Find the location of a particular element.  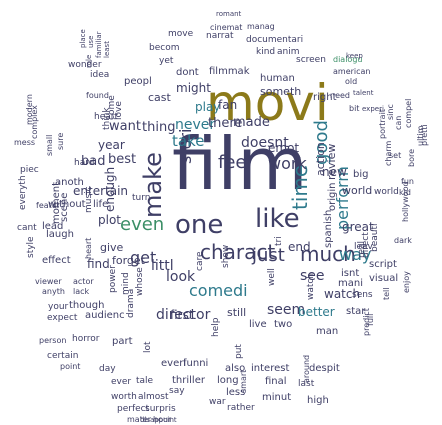

word-spanish: spanish is located at coordinates (328, 228).